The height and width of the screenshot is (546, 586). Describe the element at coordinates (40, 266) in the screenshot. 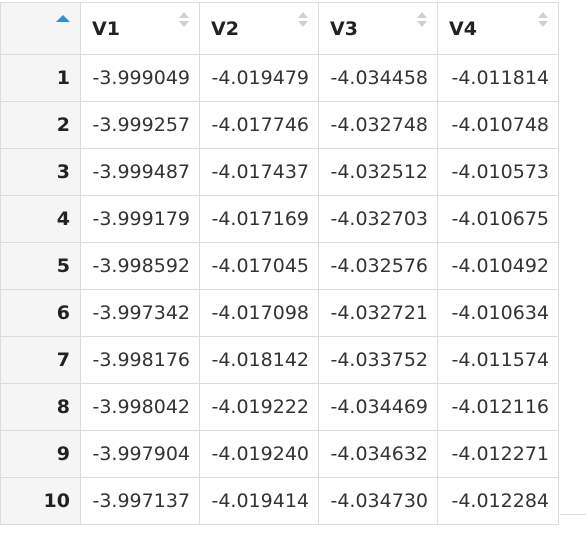

I see `row-number: 5` at that location.